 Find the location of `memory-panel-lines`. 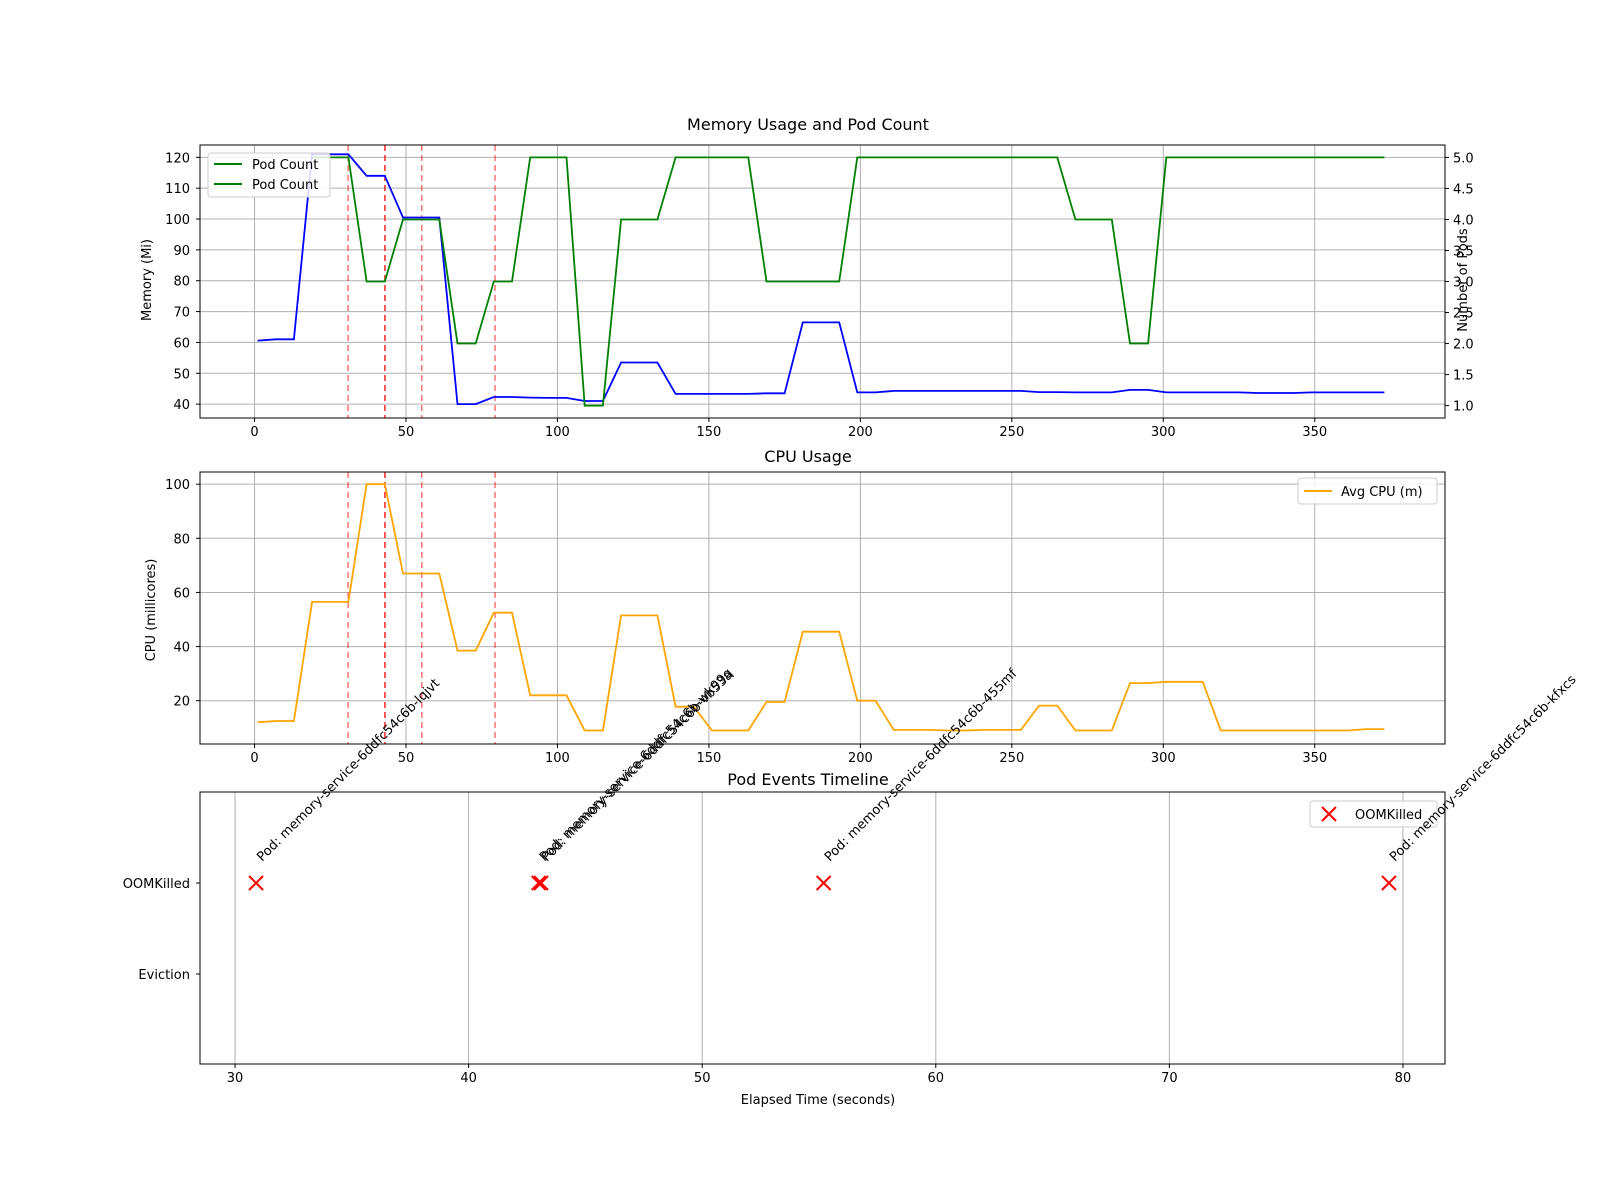

memory-panel-lines is located at coordinates (821, 280).